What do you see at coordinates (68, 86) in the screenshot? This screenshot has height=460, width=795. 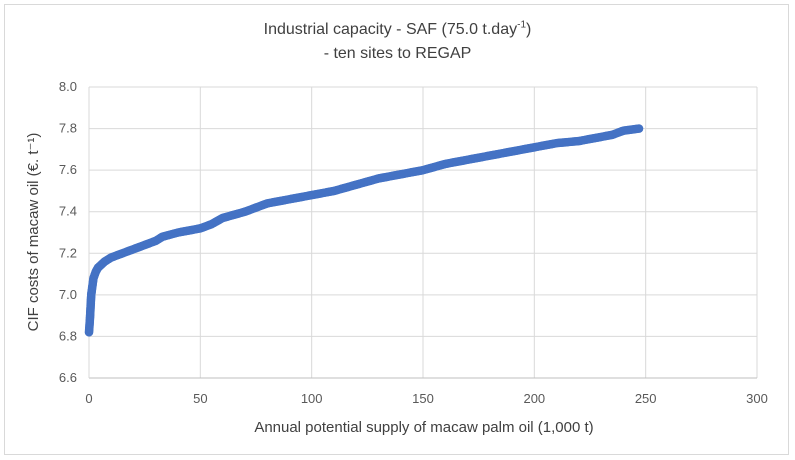 I see `y-tick-label: 8.0` at bounding box center [68, 86].